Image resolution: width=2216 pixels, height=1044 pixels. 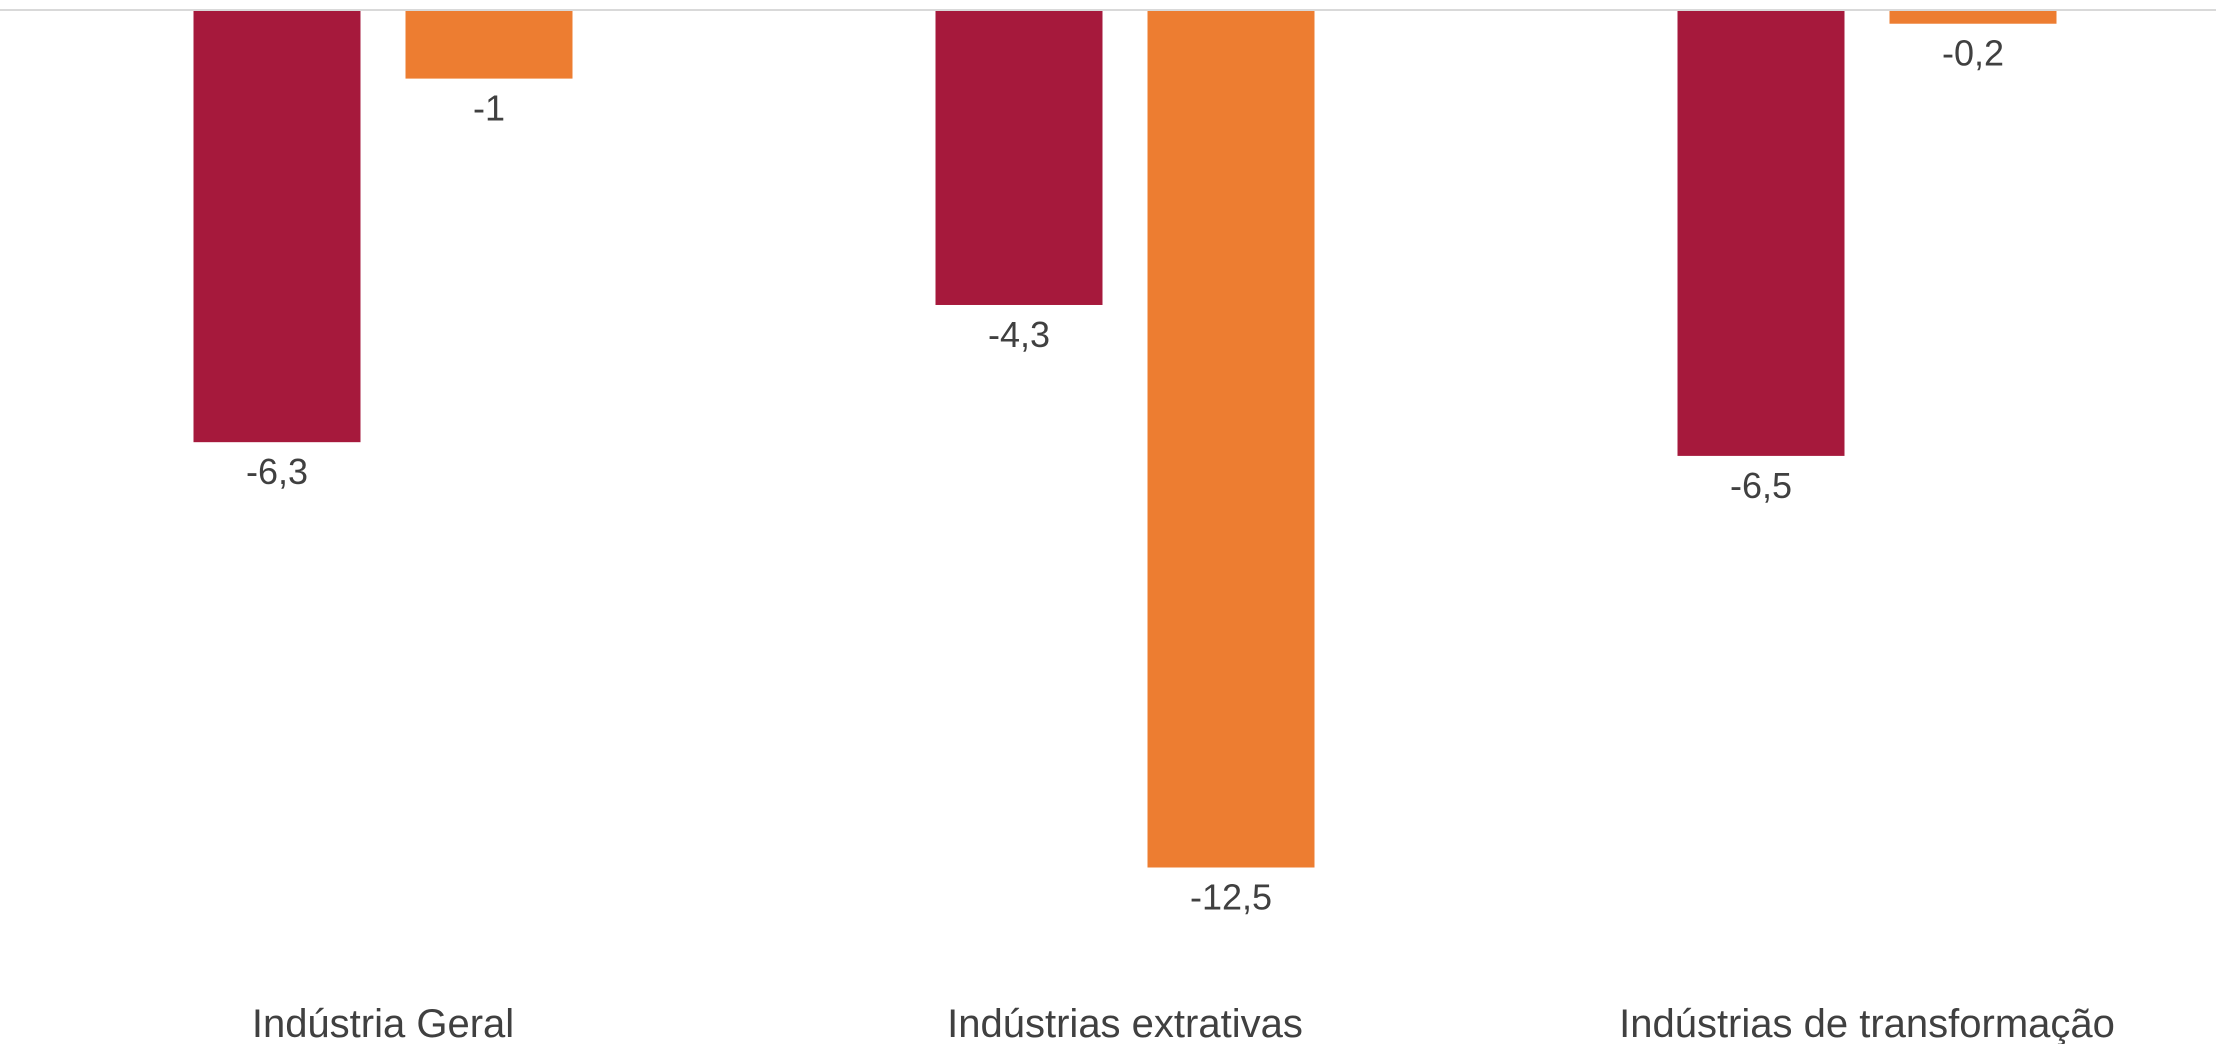 I want to click on data-label-series-2-category-1: -1, so click(x=489, y=108).